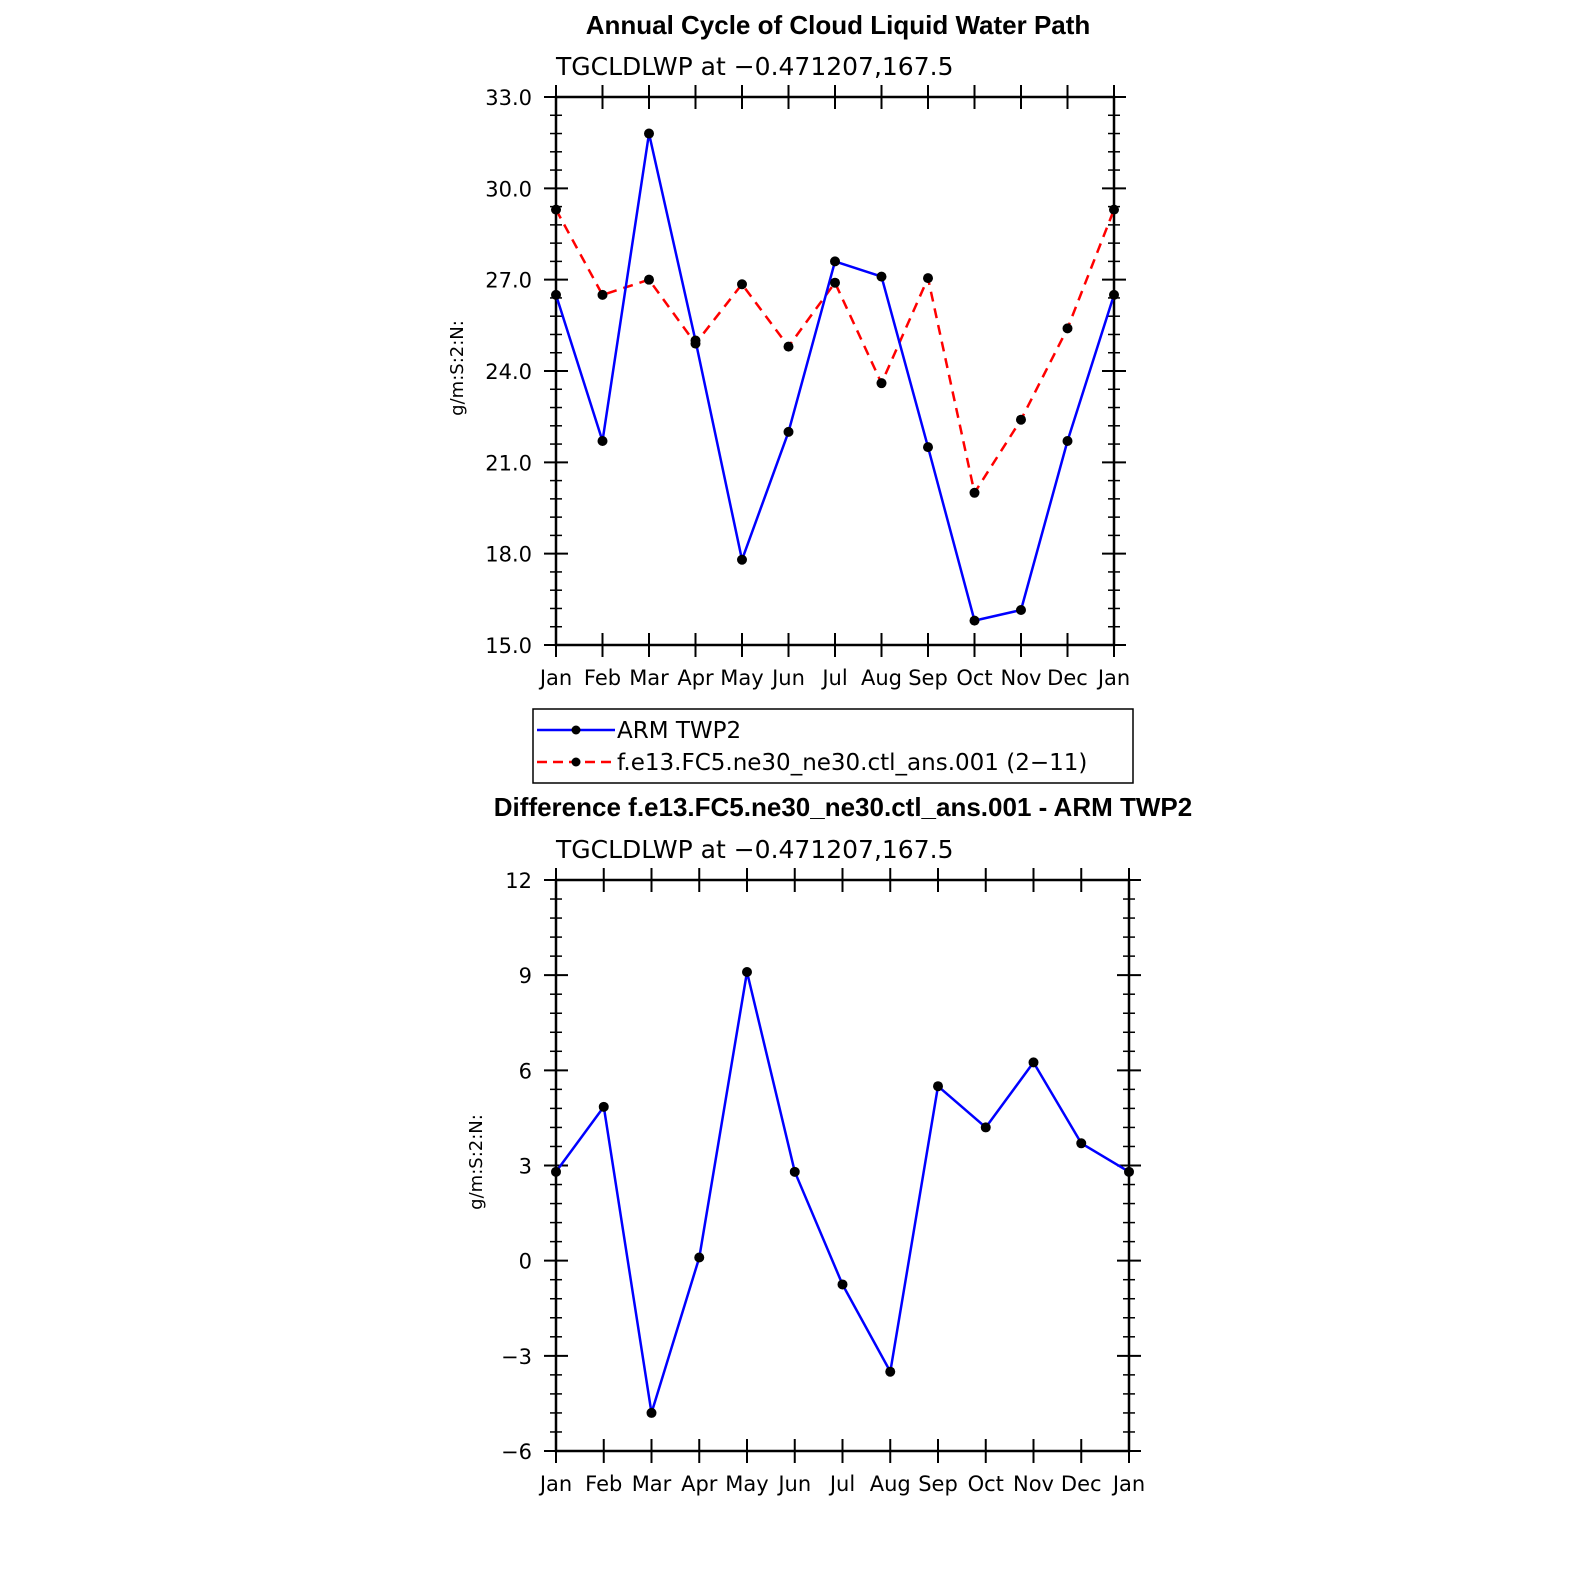 This screenshot has height=1575, width=1575. What do you see at coordinates (508, 189) in the screenshot?
I see `y-tick-label: 30.0` at bounding box center [508, 189].